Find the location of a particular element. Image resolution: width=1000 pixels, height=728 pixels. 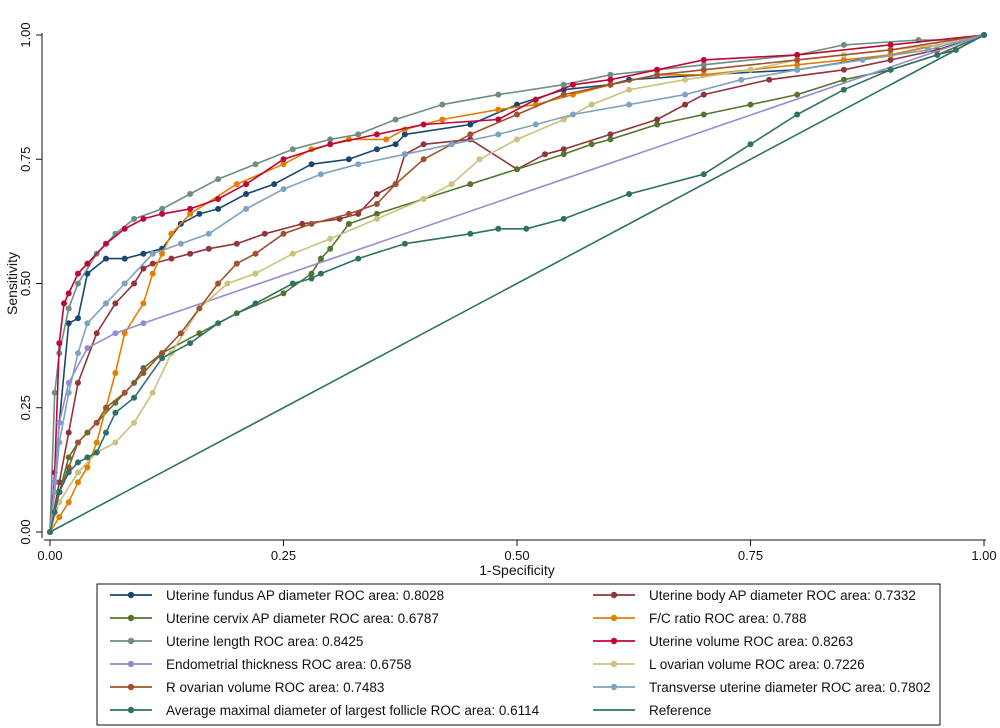

legend-item: Uterine length ROC area: 0.8425 is located at coordinates (236, 641).